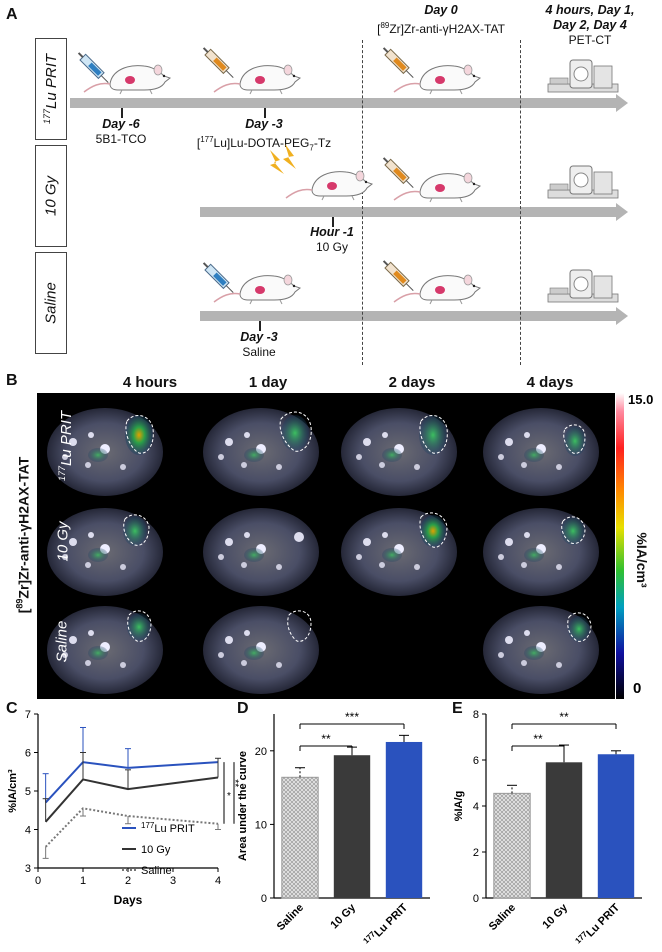 The image size is (662, 952). Describe the element at coordinates (12, 14) in the screenshot. I see `panel-a-letter: A` at that location.